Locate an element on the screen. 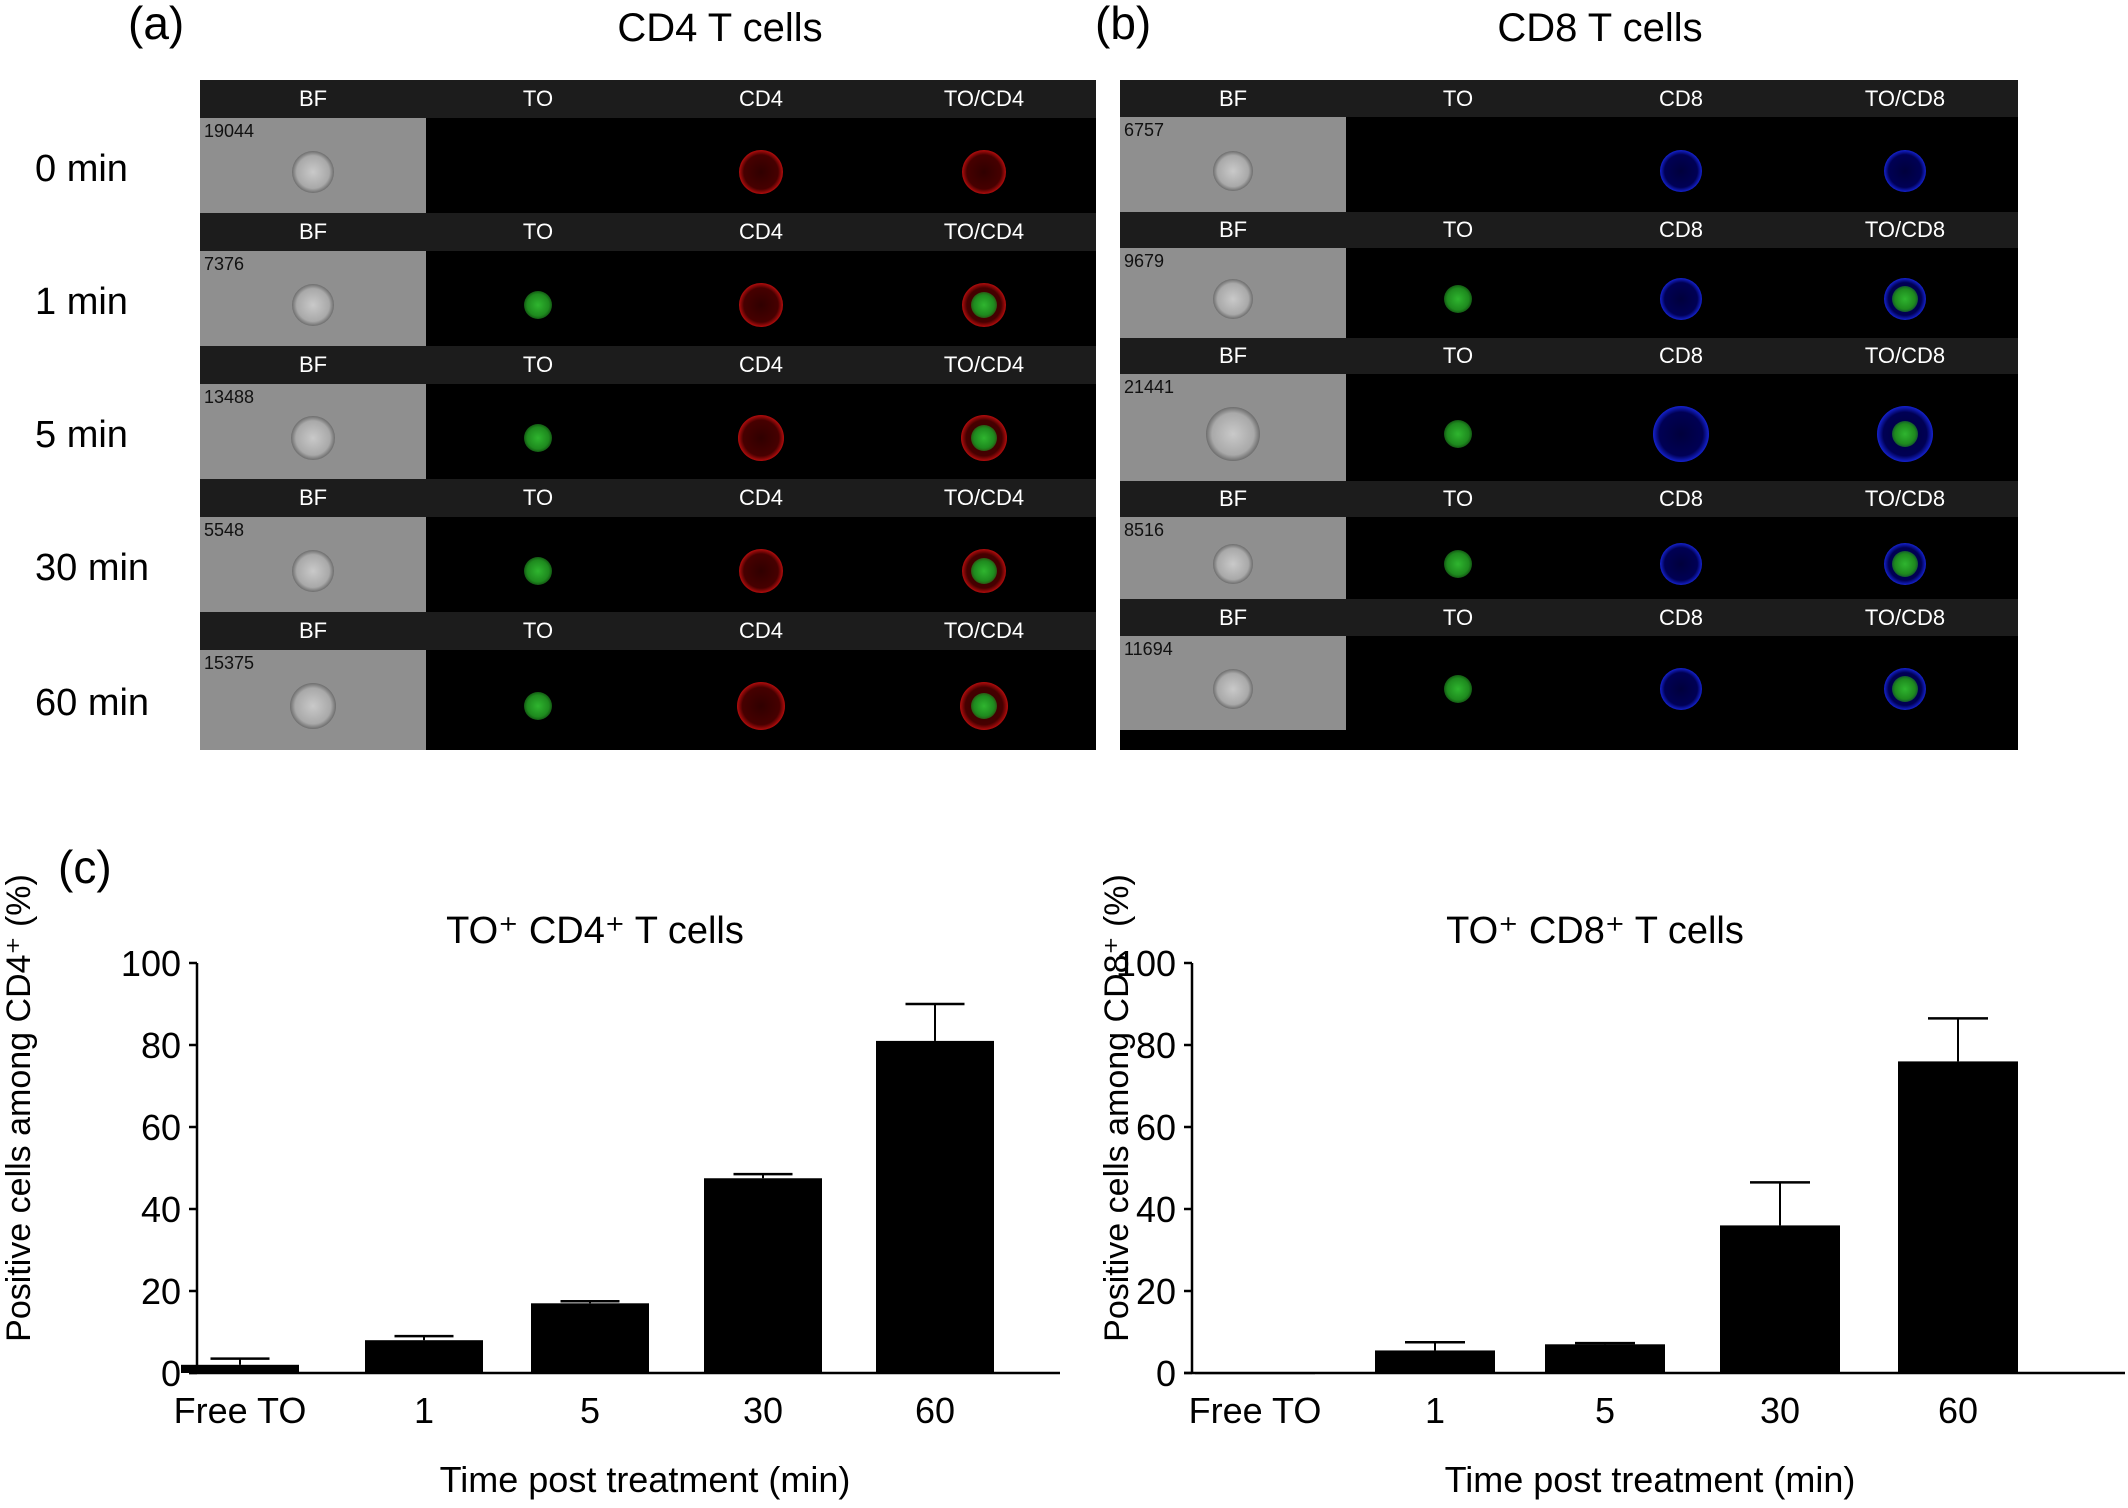  event-id: 13488 is located at coordinates (229, 397).